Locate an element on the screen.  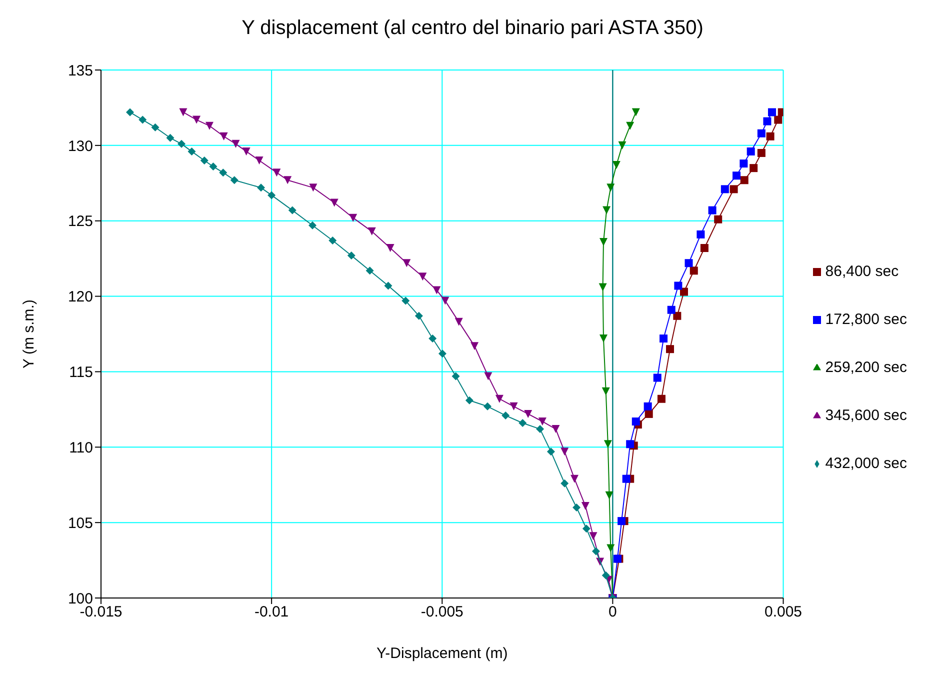
y-tick-label: 115 is located at coordinates (81, 373).